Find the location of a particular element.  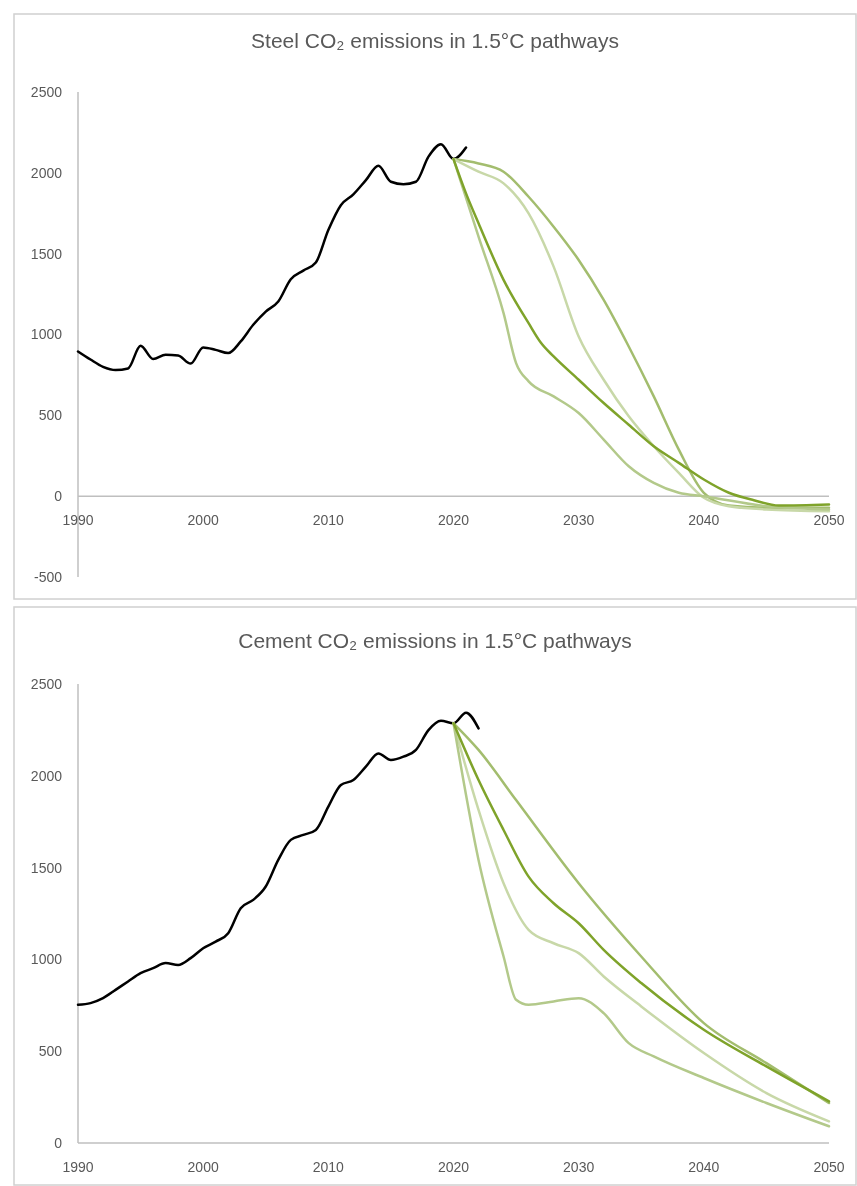

chart-title: Steel CO₂ emissions in 1.5°C pathways is located at coordinates (435, 40).